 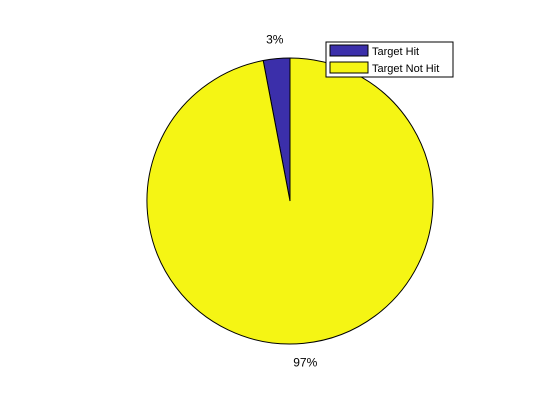 I want to click on legend-swatch-target-hit, so click(x=349, y=50).